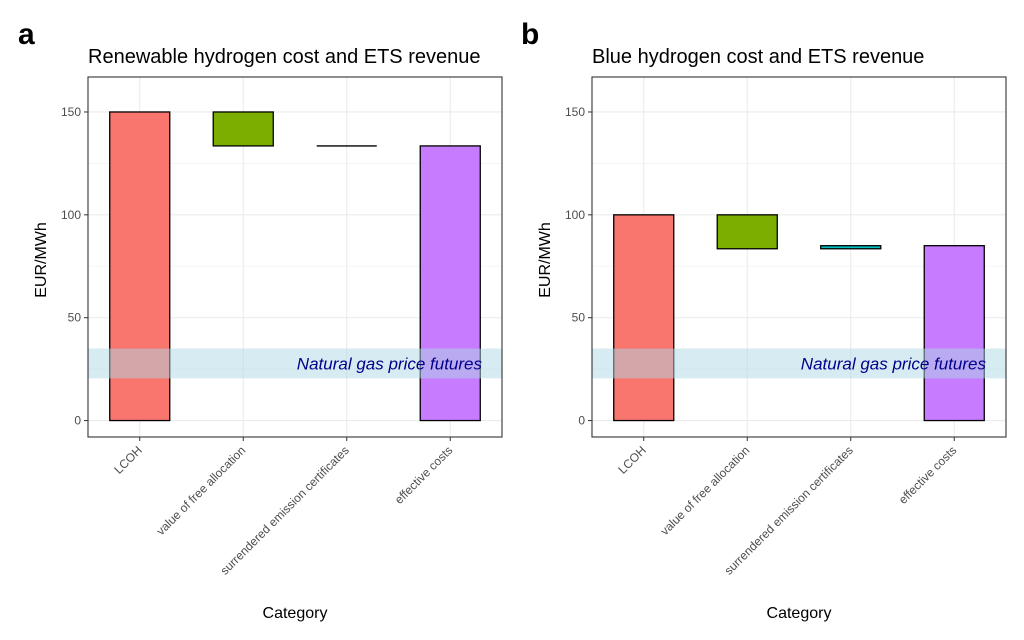 This screenshot has height=640, width=1024. I want to click on chart-title-a: Renewable hydrogen cost and ETS revenue, so click(284, 57).